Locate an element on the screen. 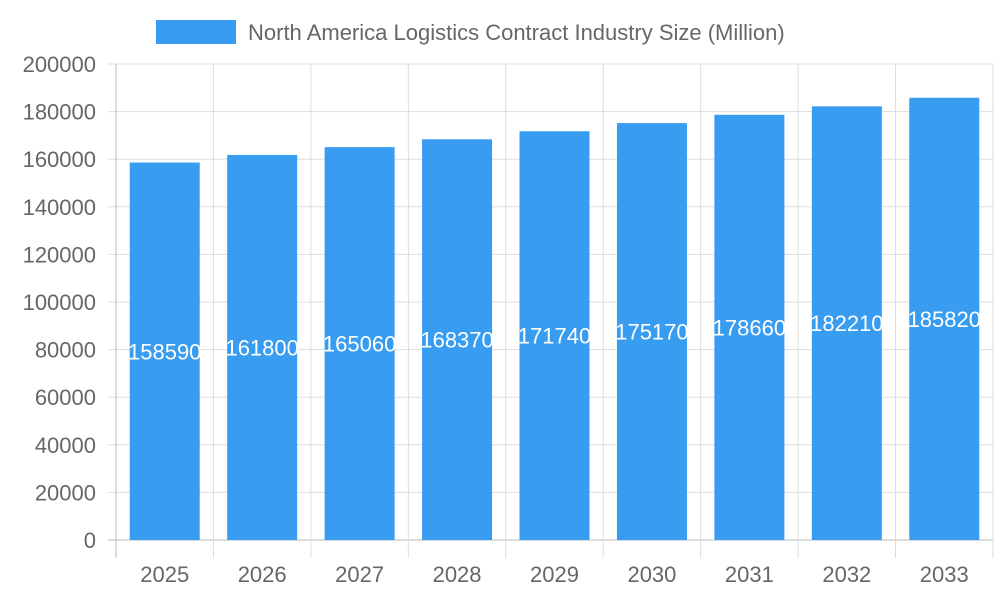 Image resolution: width=1000 pixels, height=600 pixels. x-tick-label: 2026 is located at coordinates (262, 574).